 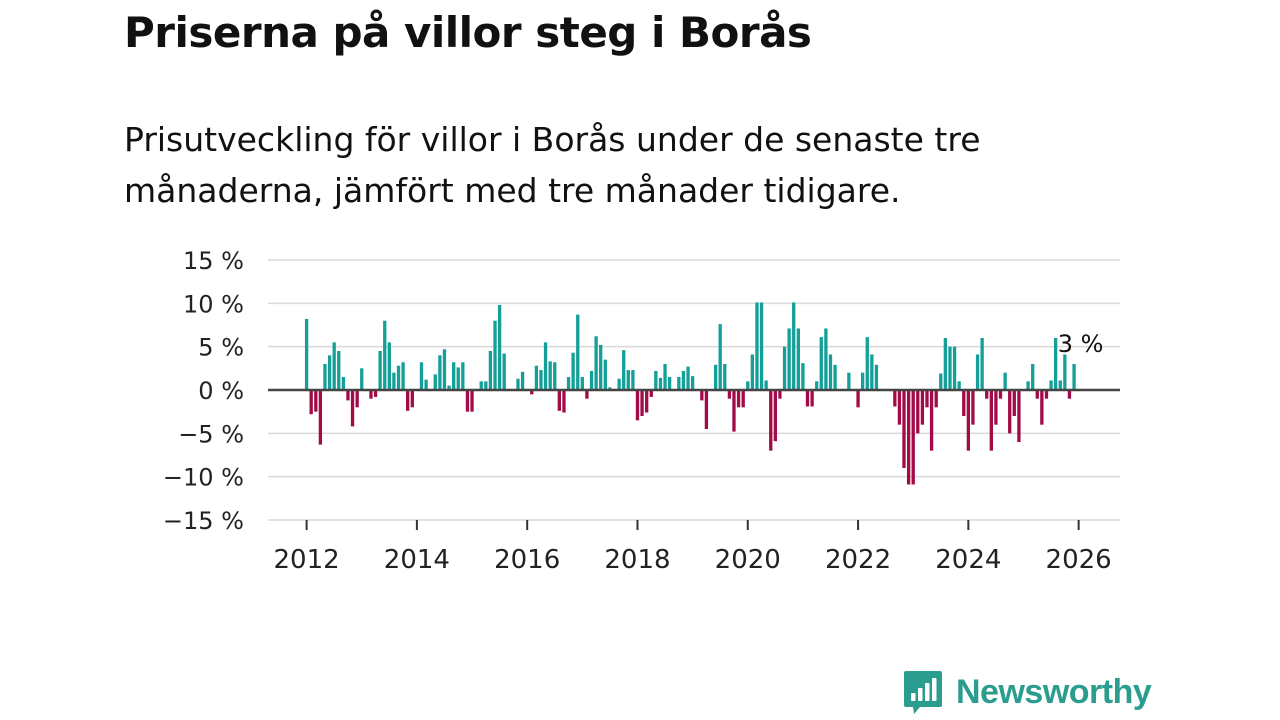 What do you see at coordinates (213, 261) in the screenshot?
I see `y-tick-label: 15 %` at bounding box center [213, 261].